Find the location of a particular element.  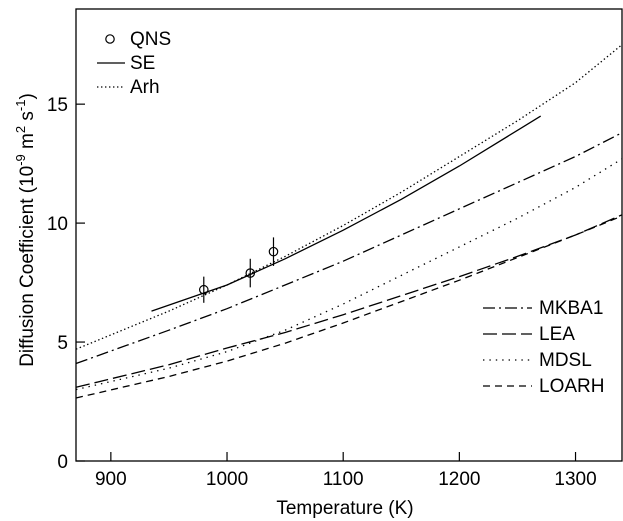

x-tick-label: 1100 is located at coordinates (343, 479).